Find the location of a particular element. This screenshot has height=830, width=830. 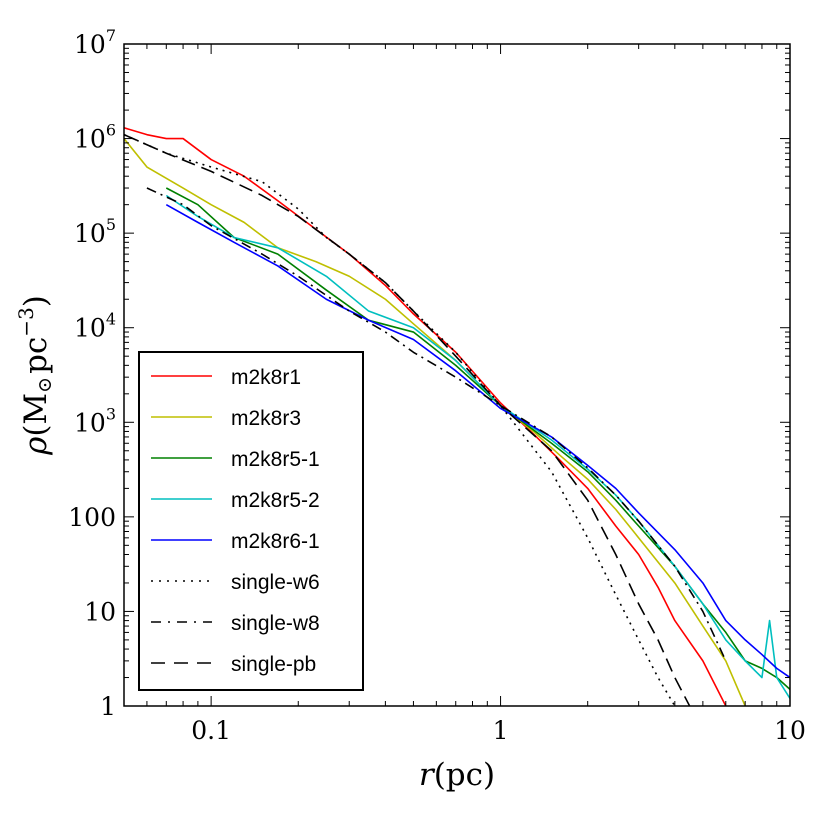

legend-label: m2k8r5-1 is located at coordinates (275, 459).